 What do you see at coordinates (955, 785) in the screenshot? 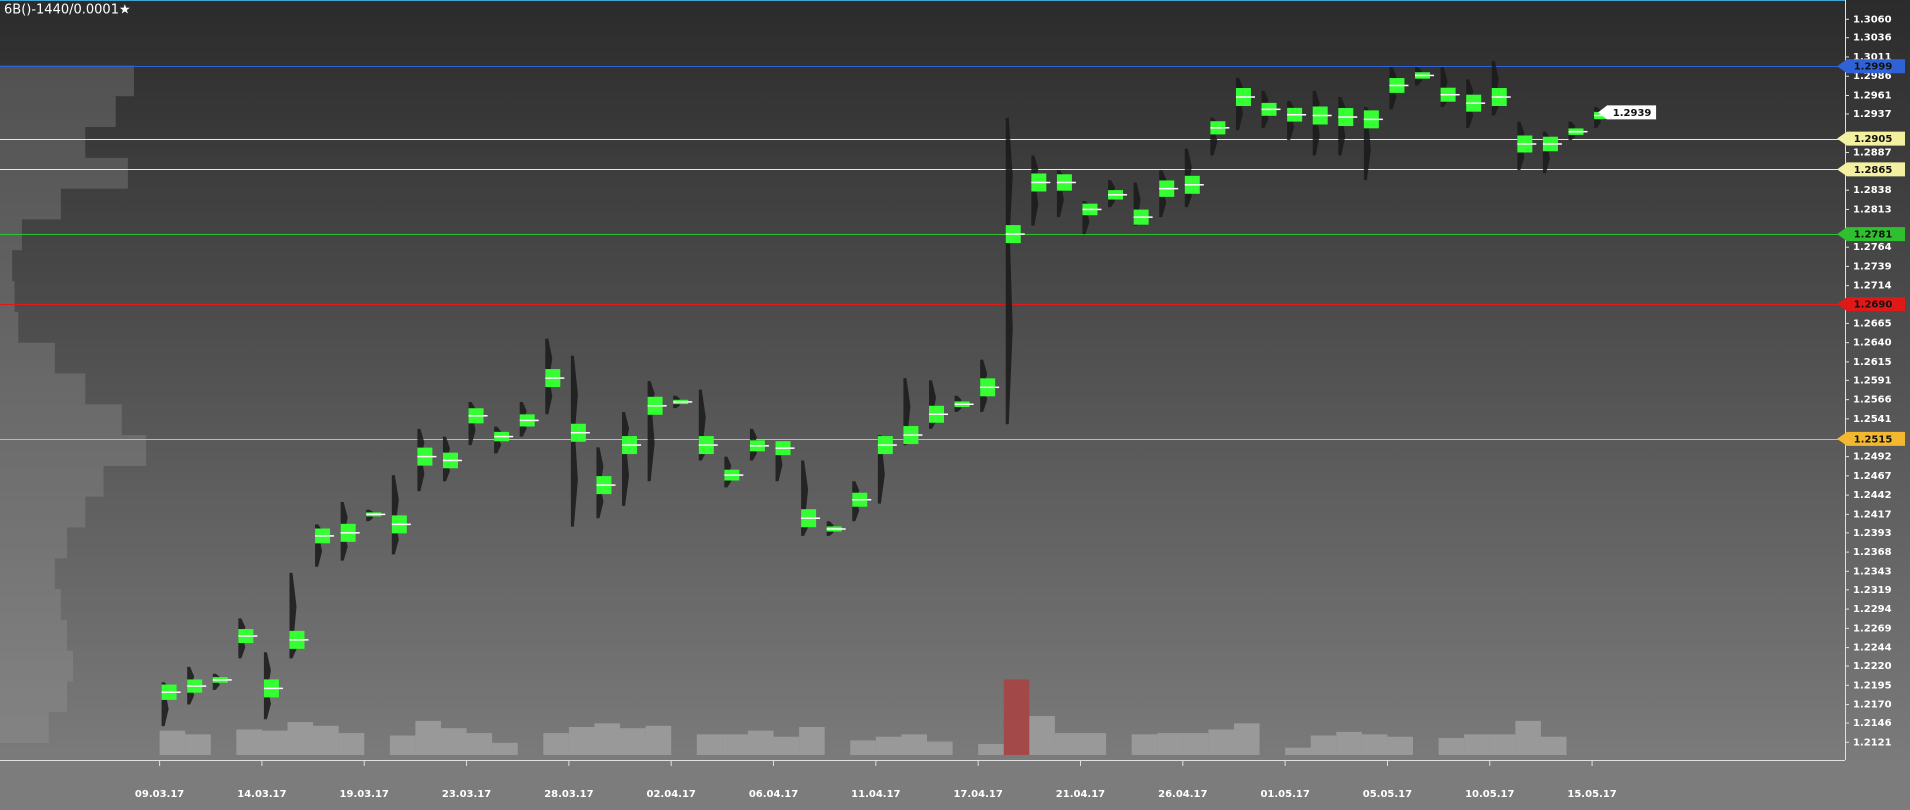
I see `x-axis-area` at bounding box center [955, 785].